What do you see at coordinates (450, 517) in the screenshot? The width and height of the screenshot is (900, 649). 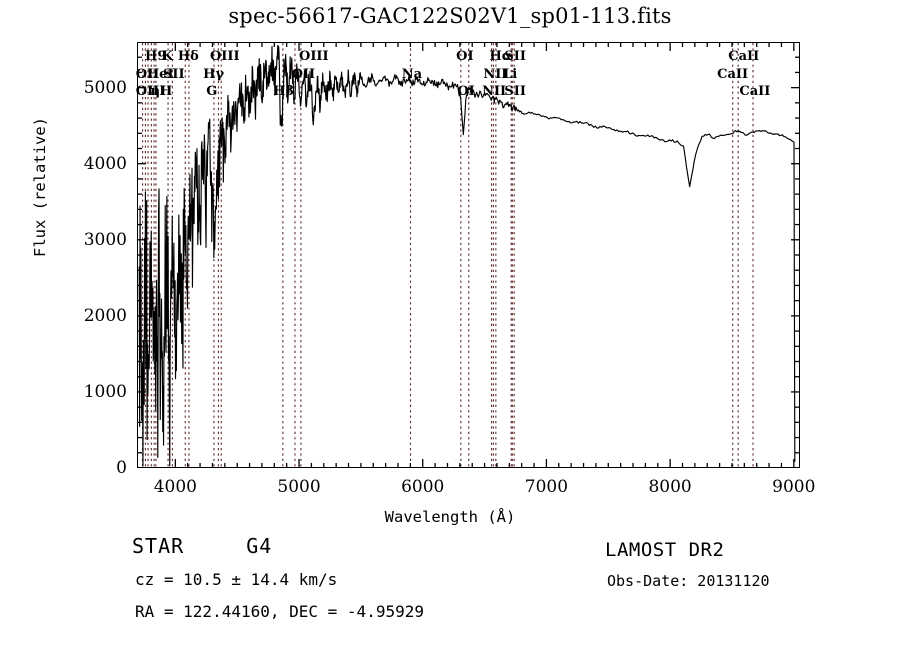 I see `x-axis-title: Wavelength (Å)` at bounding box center [450, 517].